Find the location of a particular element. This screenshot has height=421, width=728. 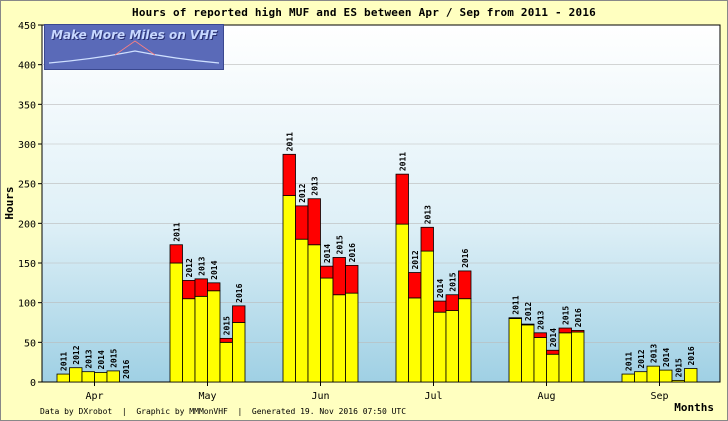

bar-muf-may-2015 is located at coordinates (226, 362).